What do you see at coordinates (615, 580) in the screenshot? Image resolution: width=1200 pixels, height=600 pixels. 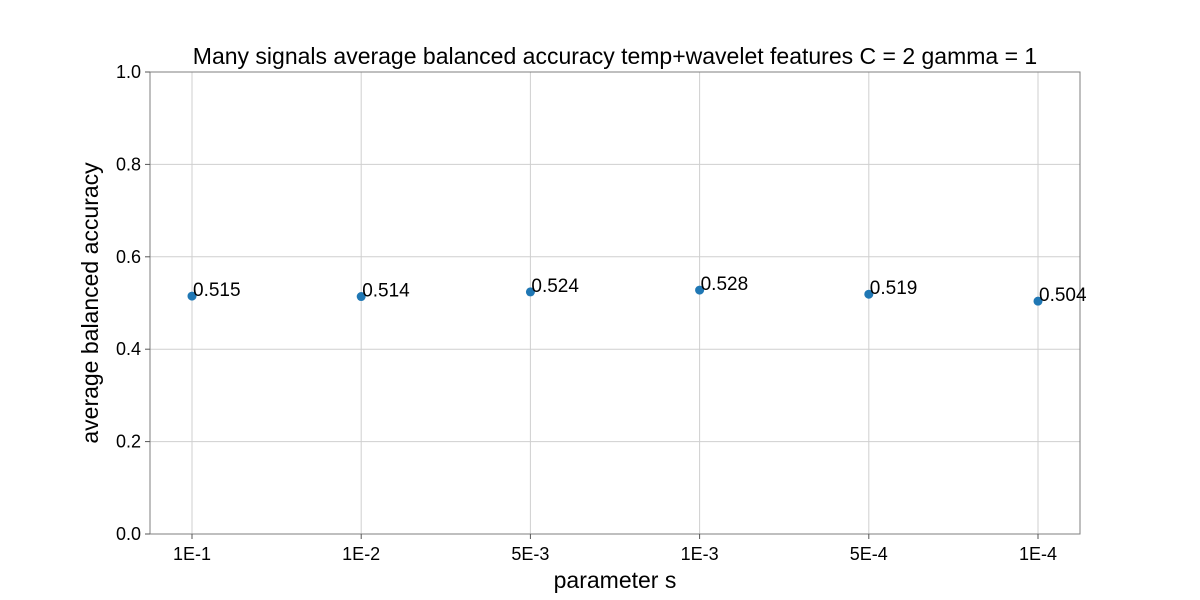 I see `x-axis-label: parameter s` at bounding box center [615, 580].